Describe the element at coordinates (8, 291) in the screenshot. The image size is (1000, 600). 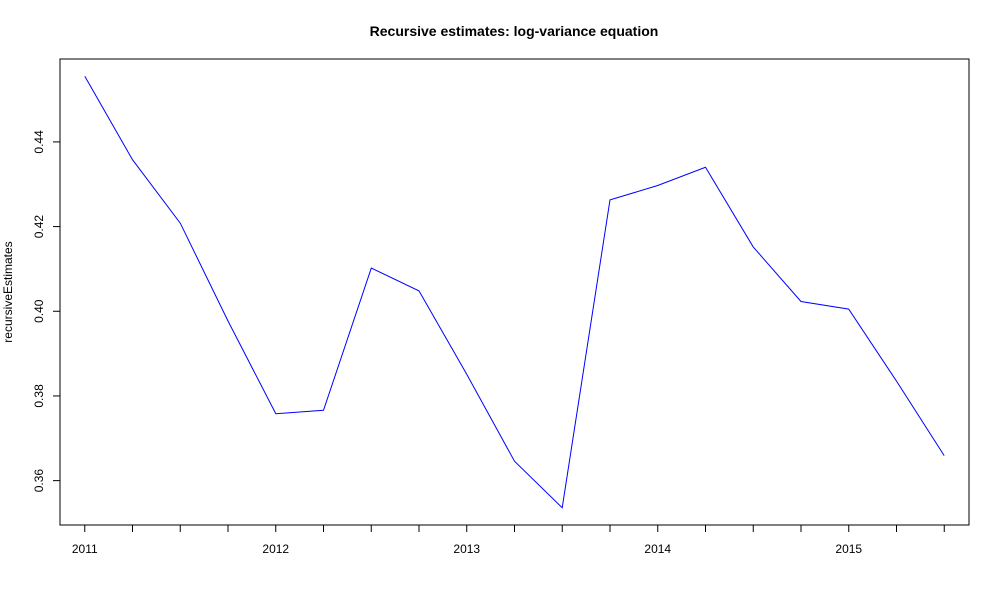
I see `y-axis-title: recursiveEstimates` at that location.